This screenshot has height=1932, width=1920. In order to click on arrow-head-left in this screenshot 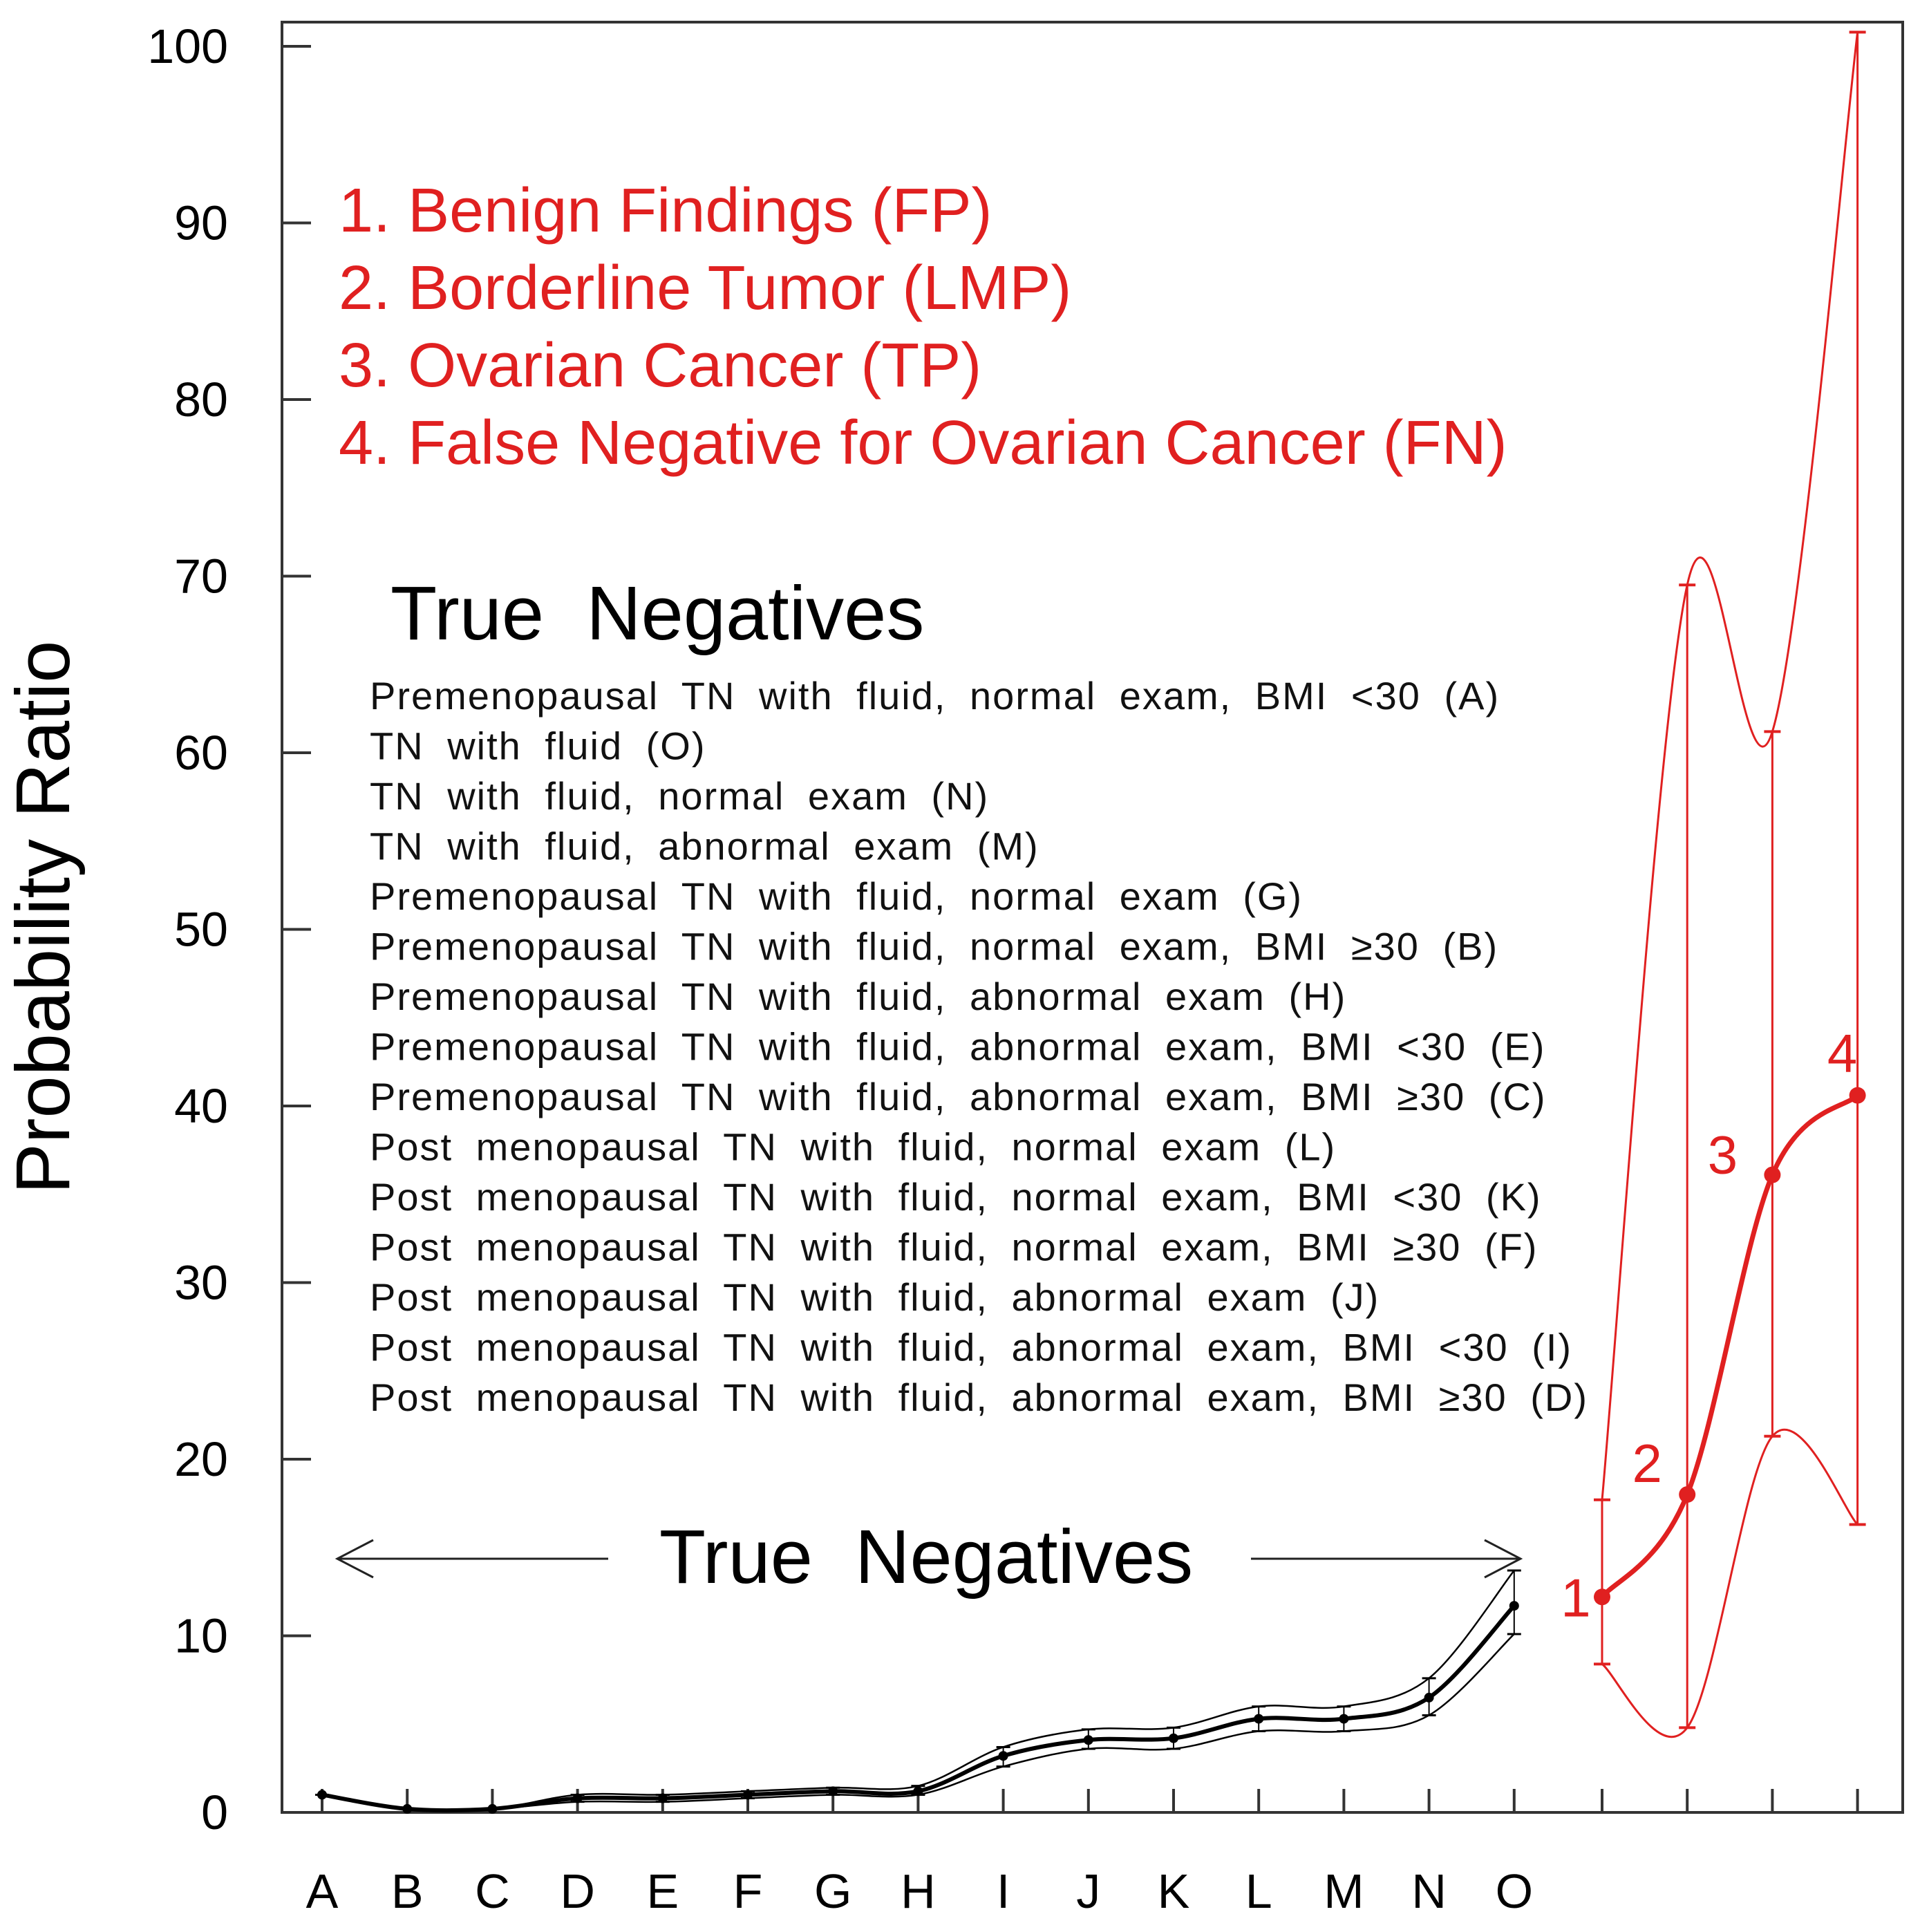, I will do `click(354, 1559)`.